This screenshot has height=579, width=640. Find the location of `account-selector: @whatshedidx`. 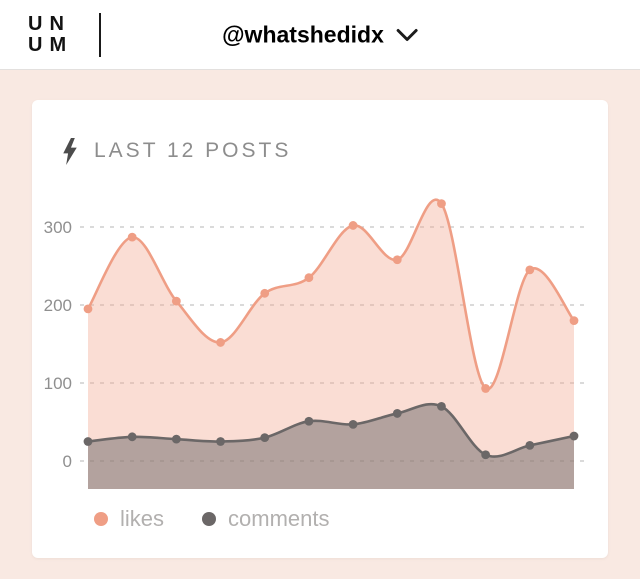

account-selector: @whatshedidx is located at coordinates (320, 34).